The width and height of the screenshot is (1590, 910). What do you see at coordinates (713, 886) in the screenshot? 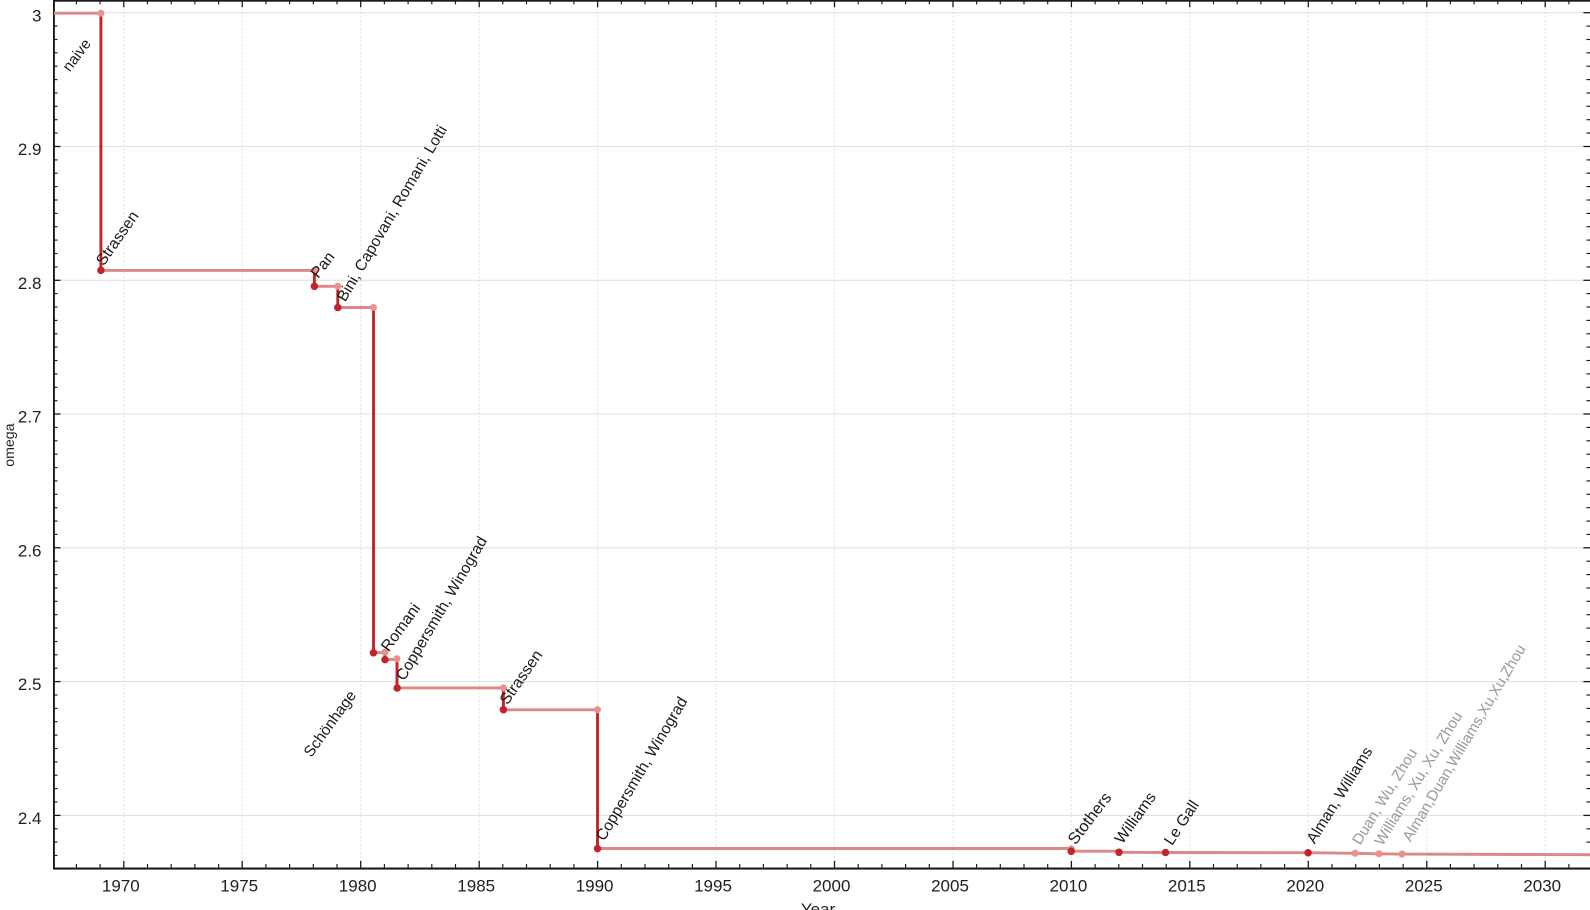
I see `svg-text: 1995` at bounding box center [713, 886].